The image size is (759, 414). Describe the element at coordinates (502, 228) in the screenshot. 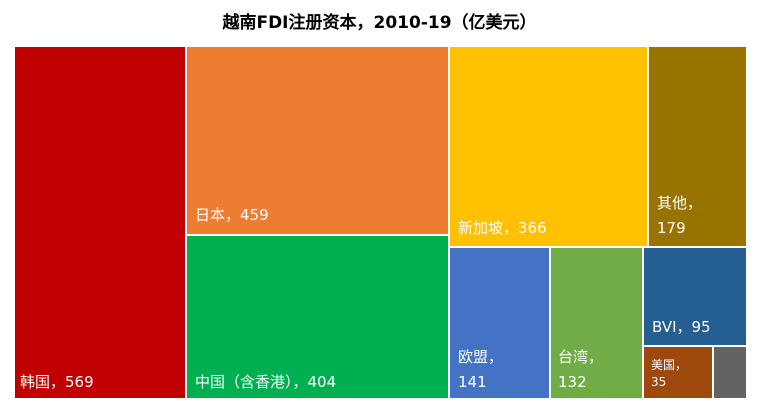

I see `tile-label-4: 新加坡，366` at that location.